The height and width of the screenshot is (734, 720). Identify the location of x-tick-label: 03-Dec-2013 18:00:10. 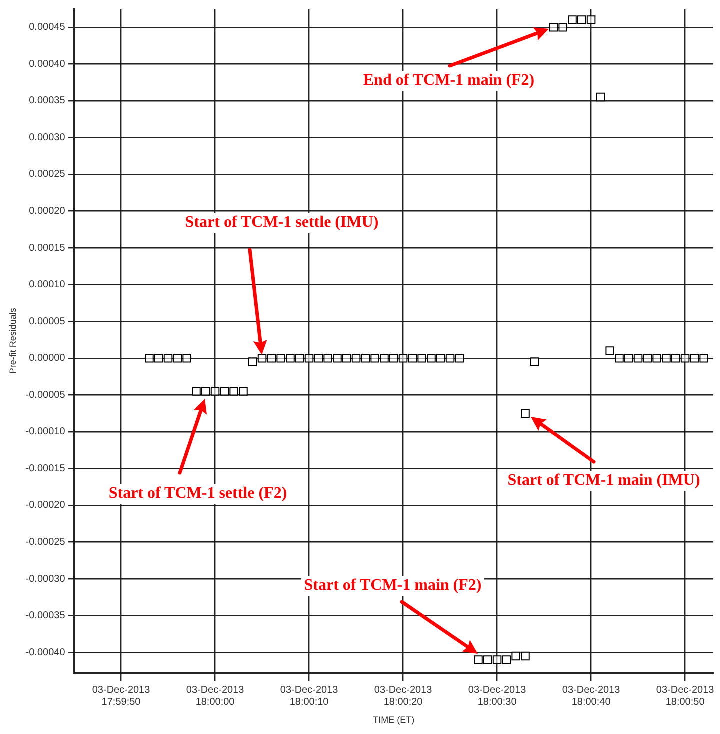
(309, 696).